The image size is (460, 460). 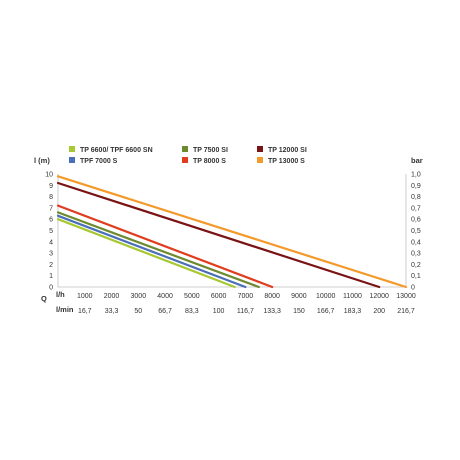 What do you see at coordinates (416, 254) in the screenshot?
I see `y2-tick-label: 0,3` at bounding box center [416, 254].